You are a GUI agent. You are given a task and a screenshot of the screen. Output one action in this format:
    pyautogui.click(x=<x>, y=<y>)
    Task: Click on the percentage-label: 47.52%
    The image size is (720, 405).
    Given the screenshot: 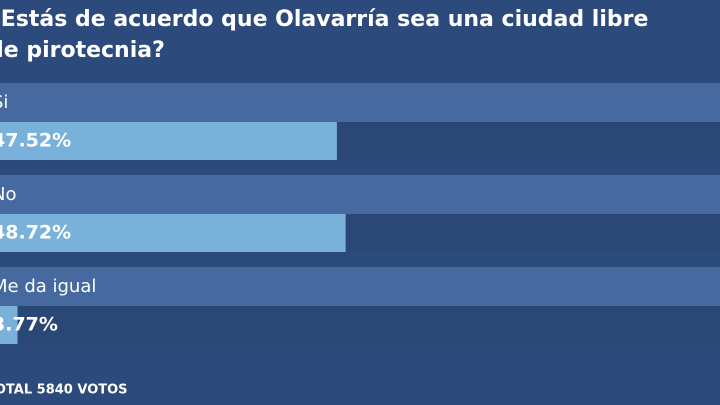 What is the action you would take?
    pyautogui.click(x=35, y=141)
    